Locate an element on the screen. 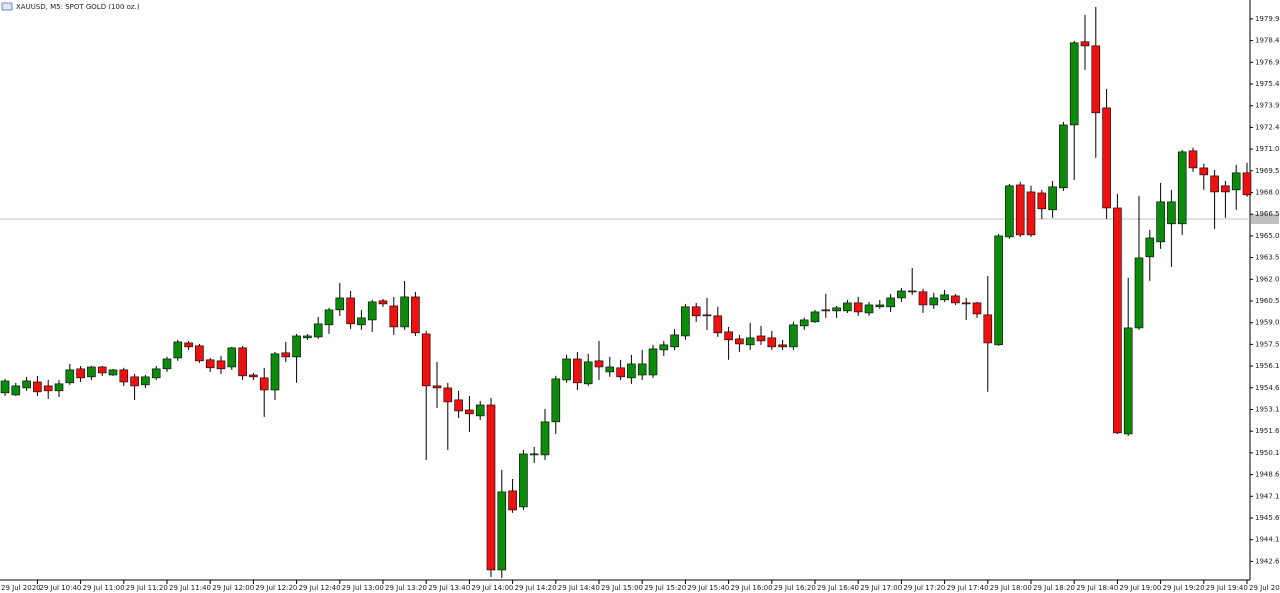 Image resolution: width=1280 pixels, height=593 pixels. y-tick-label: 1979.94 is located at coordinates (1267, 19).